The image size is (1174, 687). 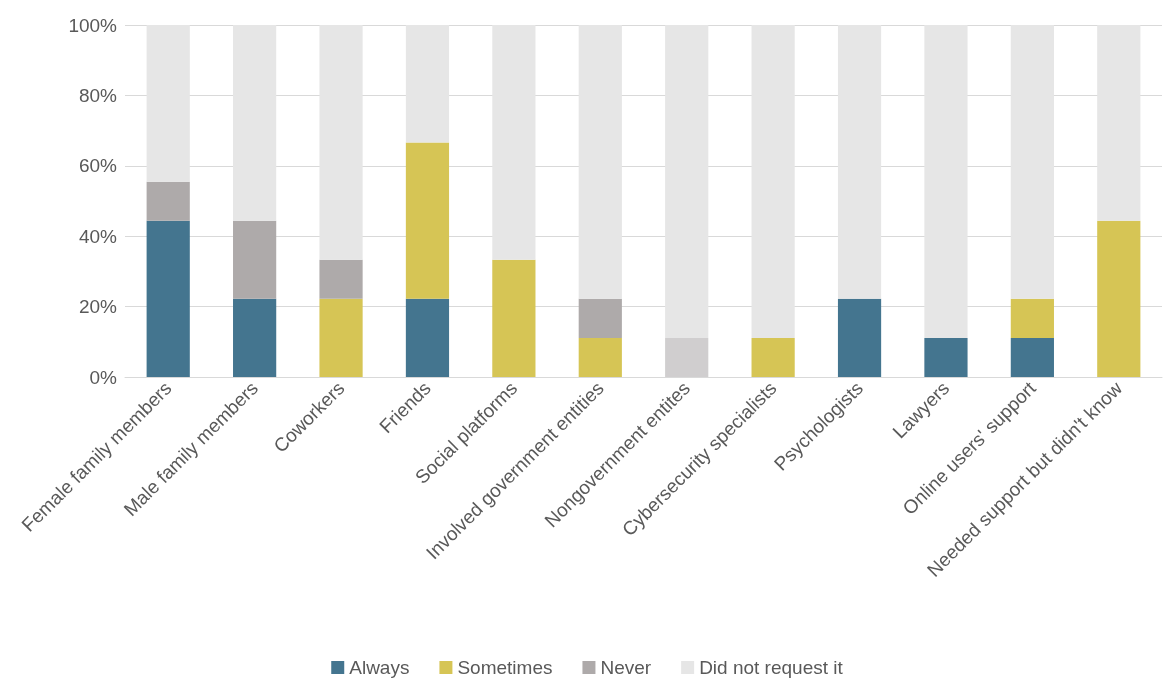 I want to click on legend-label: Always, so click(x=379, y=667).